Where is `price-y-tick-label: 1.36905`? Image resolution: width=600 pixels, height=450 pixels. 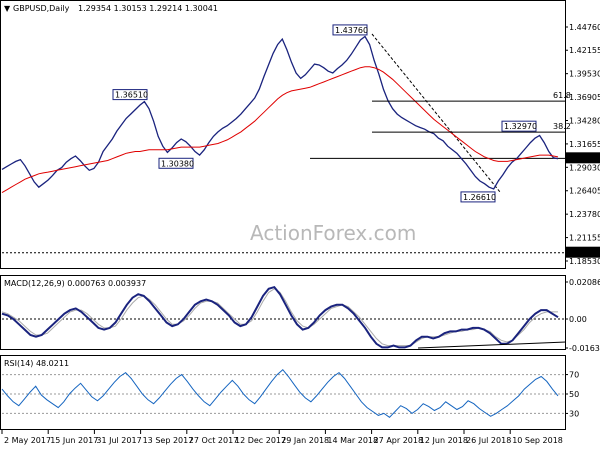
price-y-tick-label: 1.36905 is located at coordinates (584, 97).